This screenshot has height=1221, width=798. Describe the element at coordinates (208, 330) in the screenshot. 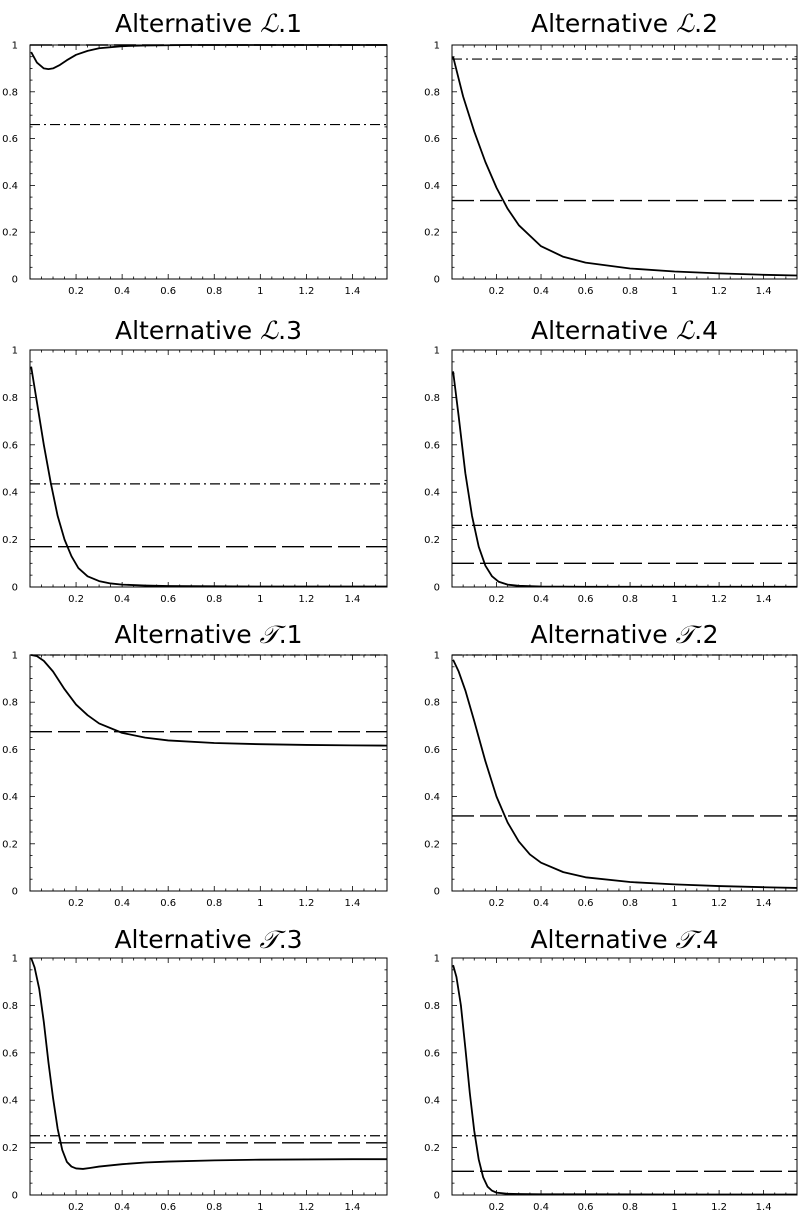

I see `chart-title: Alternative ℒ.3` at that location.